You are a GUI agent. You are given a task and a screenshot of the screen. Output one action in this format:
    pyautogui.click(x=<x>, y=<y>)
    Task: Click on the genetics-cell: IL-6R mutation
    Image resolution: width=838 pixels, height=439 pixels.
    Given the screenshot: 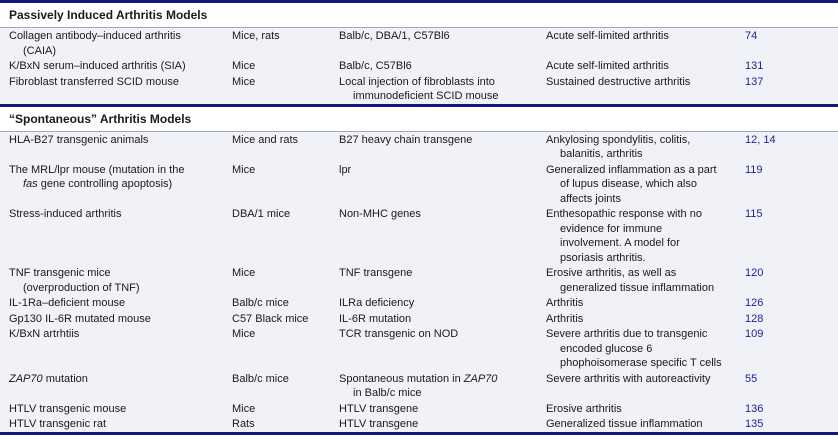 What is the action you would take?
    pyautogui.click(x=375, y=318)
    